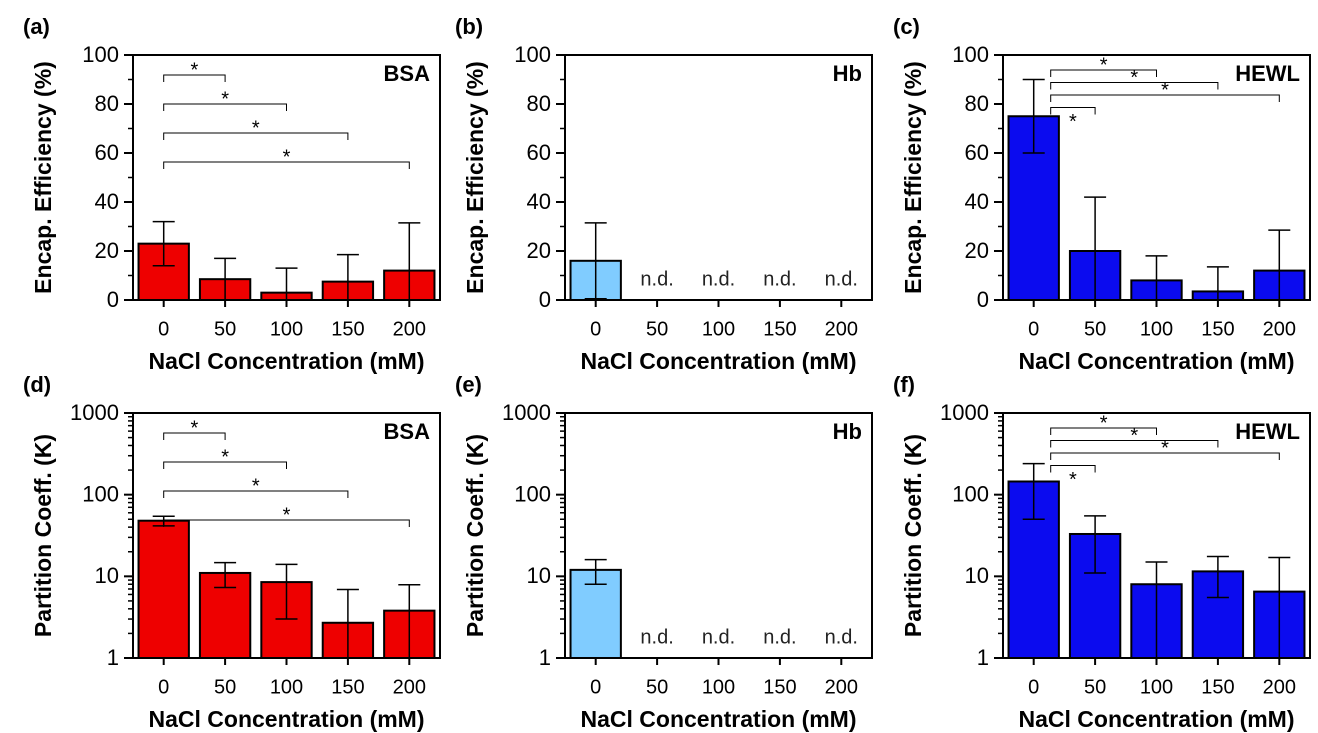 This screenshot has height=733, width=1318. Describe the element at coordinates (906, 26) in the screenshot. I see `panel-label: (c)` at that location.